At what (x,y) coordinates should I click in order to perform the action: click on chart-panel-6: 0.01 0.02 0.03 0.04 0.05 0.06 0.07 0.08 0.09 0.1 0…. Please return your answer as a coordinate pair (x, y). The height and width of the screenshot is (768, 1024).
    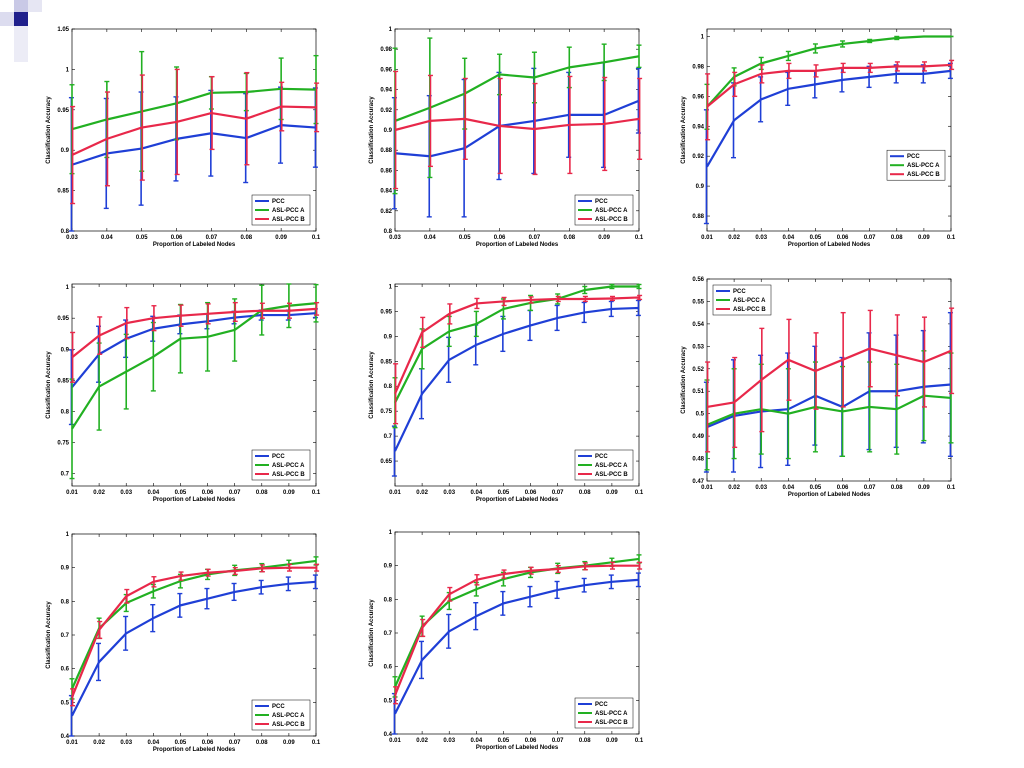
    Looking at the image, I should click on (818, 387).